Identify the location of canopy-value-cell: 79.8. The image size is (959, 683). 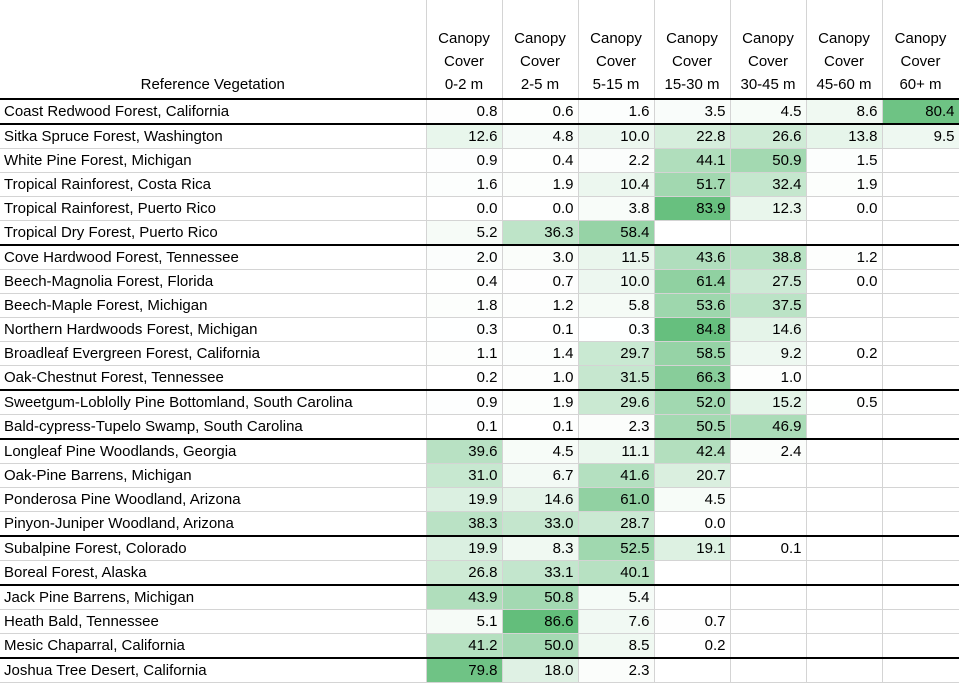
(464, 670).